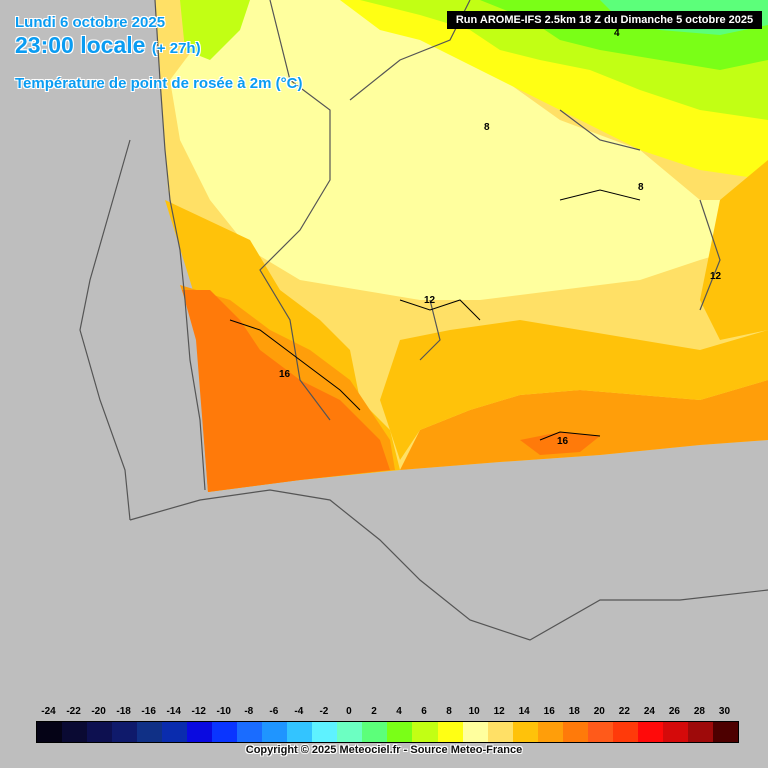 The width and height of the screenshot is (768, 768). I want to click on legend-tick-label: -14, so click(173, 711).